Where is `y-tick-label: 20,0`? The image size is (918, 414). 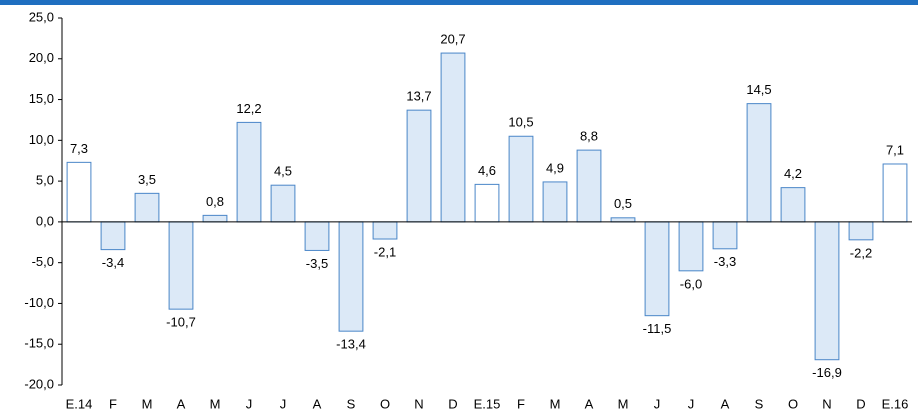
y-tick-label: 20,0 is located at coordinates (41, 57).